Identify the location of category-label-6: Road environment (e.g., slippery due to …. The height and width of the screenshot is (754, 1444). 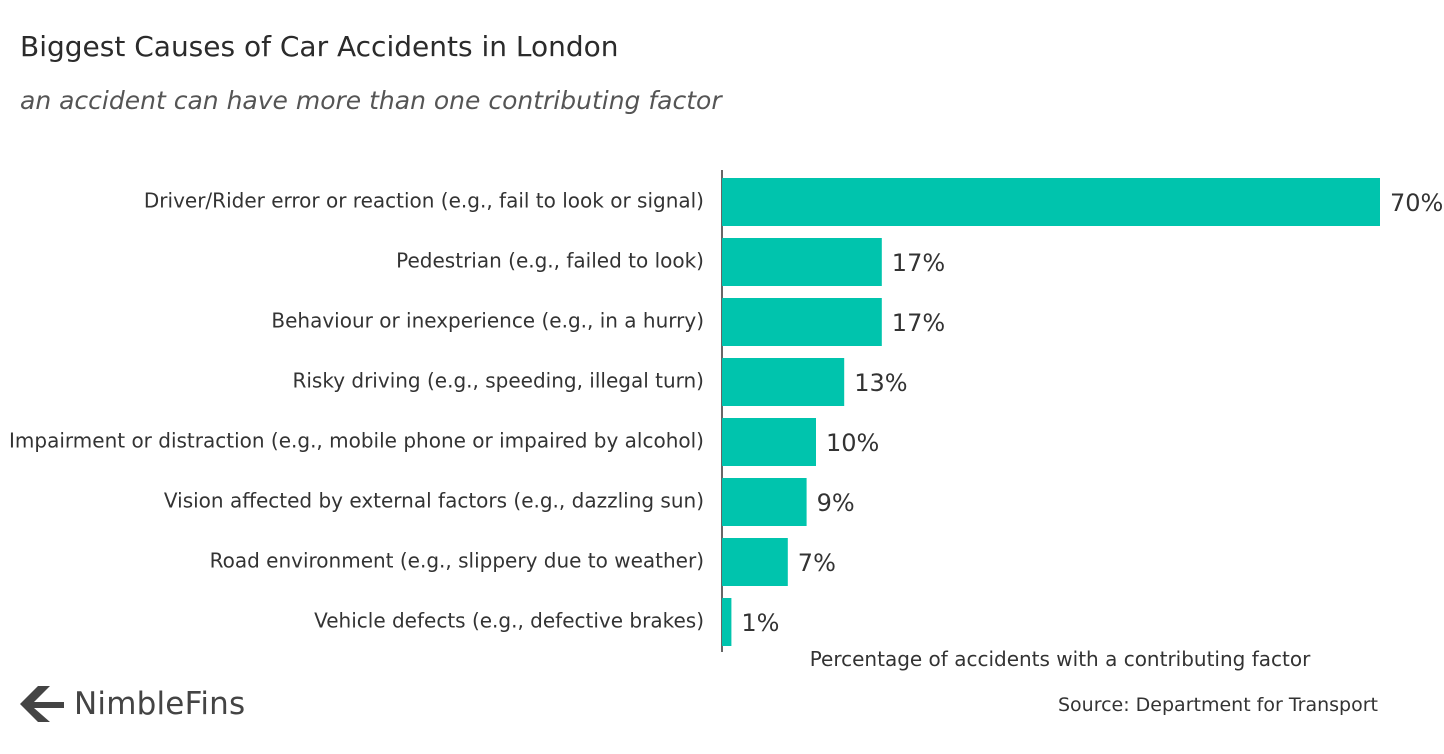
(457, 561).